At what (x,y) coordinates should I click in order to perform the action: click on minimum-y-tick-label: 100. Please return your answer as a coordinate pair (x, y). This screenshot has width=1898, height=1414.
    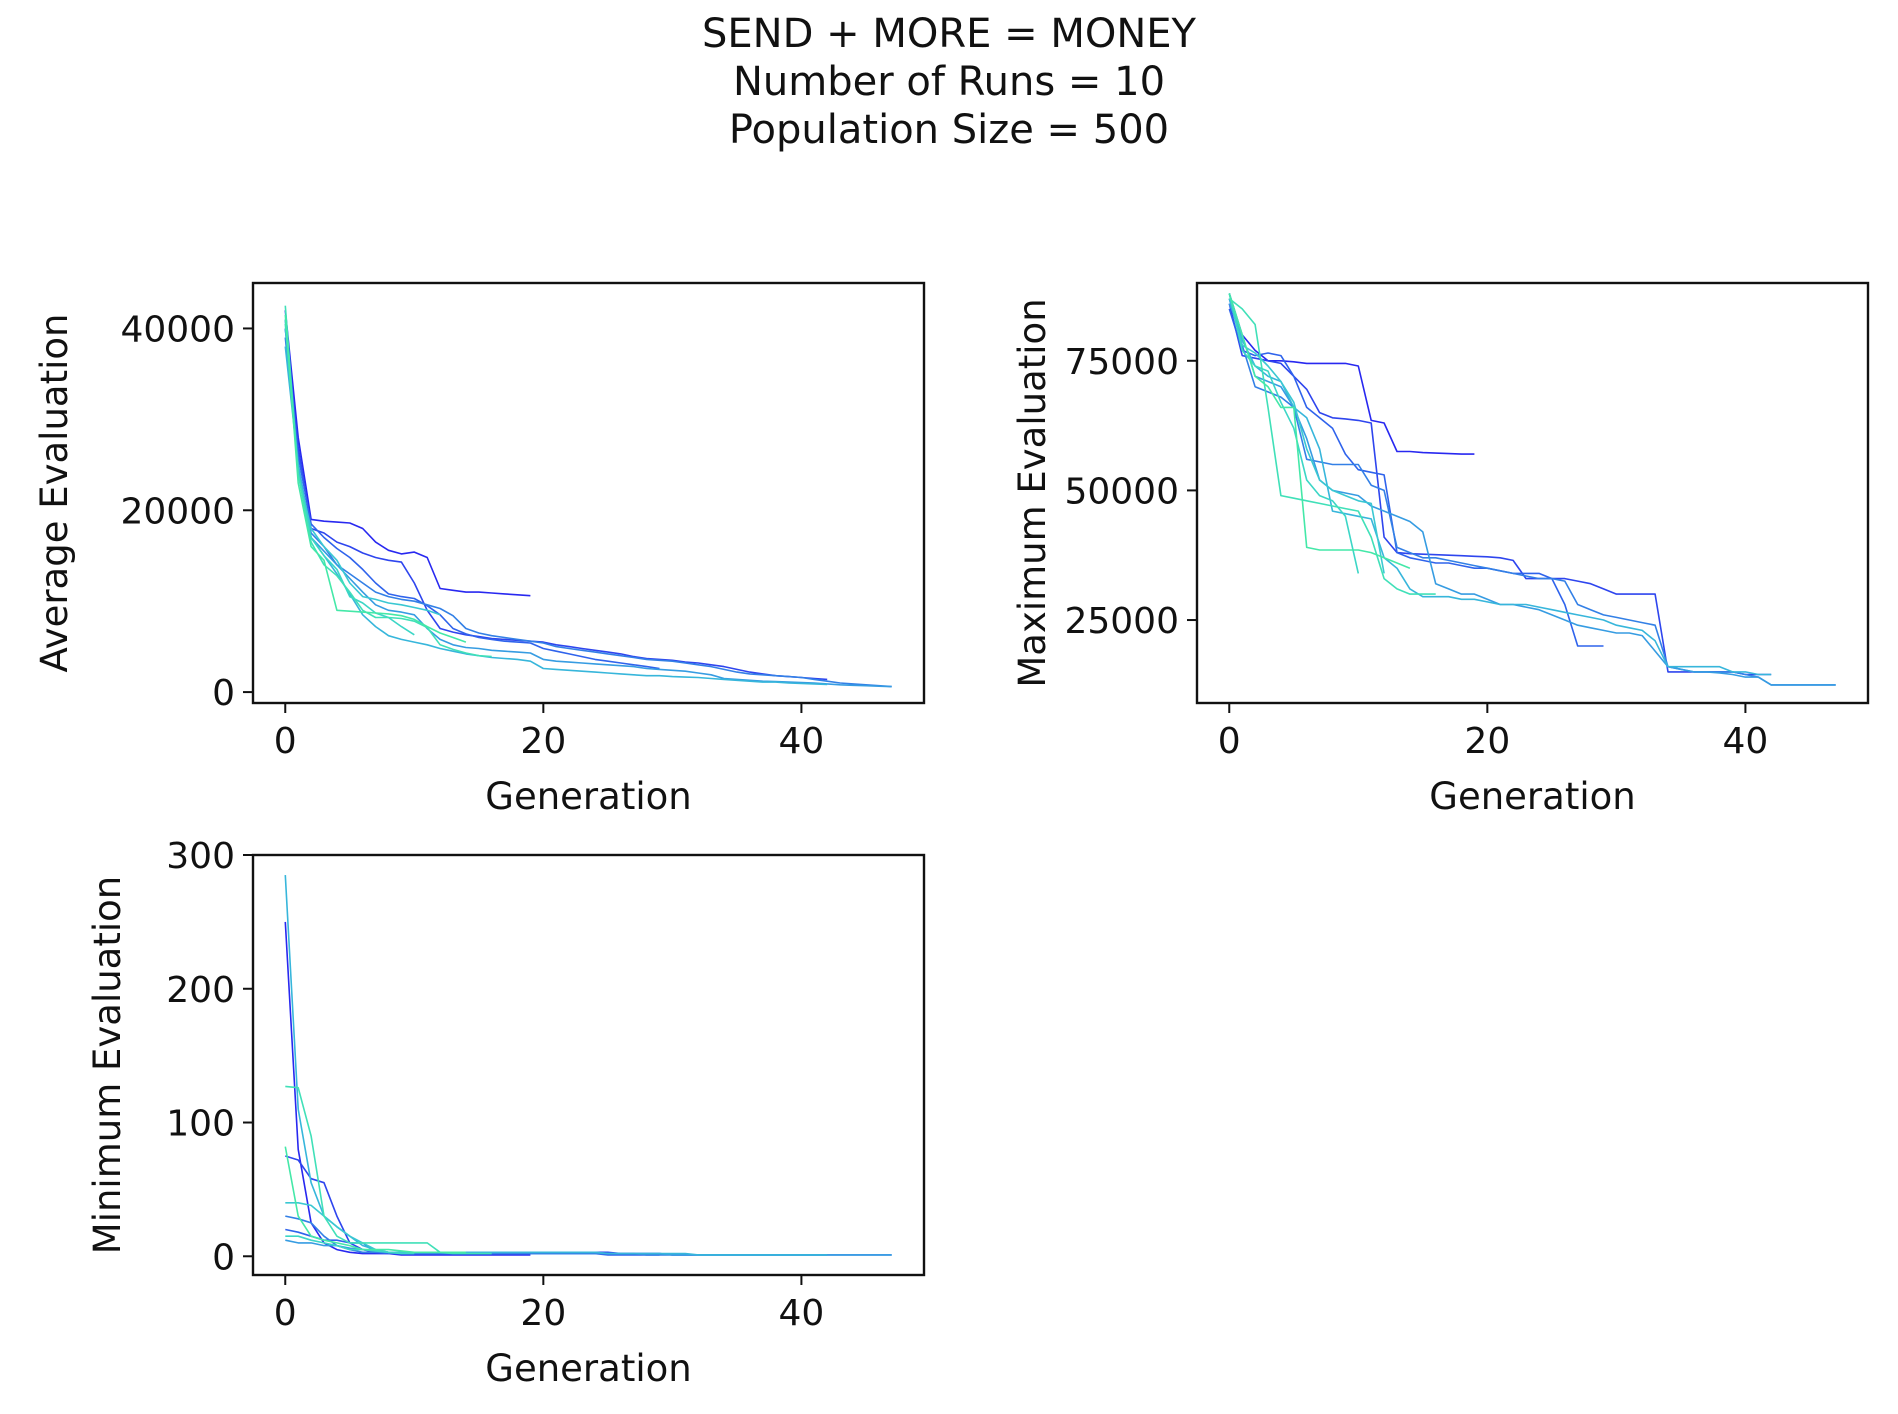
    Looking at the image, I should click on (200, 1124).